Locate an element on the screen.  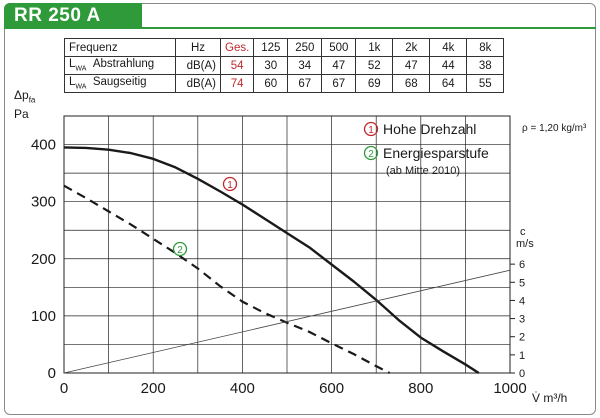
row-band: 38 is located at coordinates (485, 65).